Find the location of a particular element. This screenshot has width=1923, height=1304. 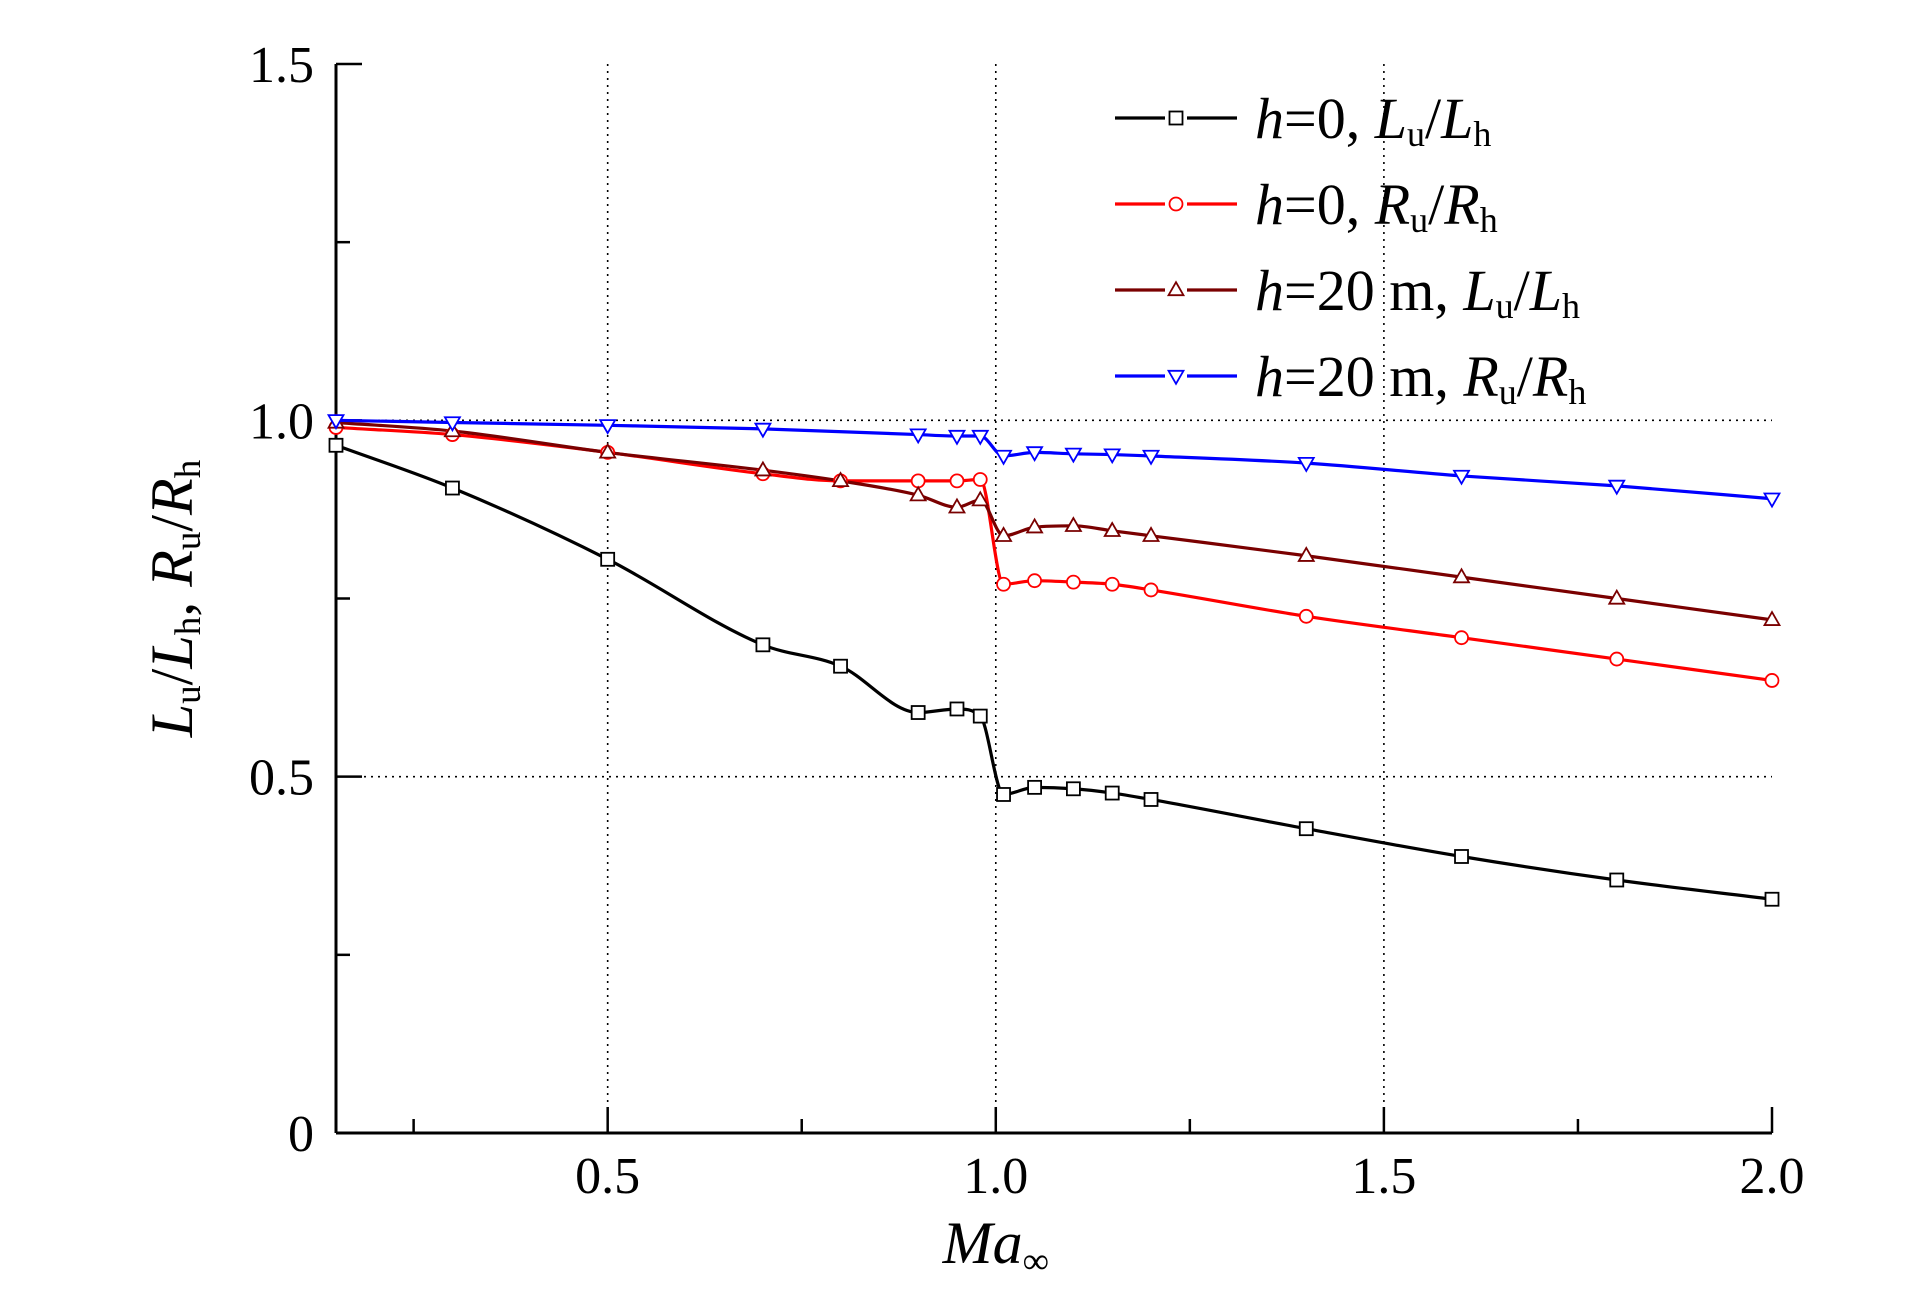

legend-label-3: h=20 m, Lu/Lh is located at coordinates (1417, 292).